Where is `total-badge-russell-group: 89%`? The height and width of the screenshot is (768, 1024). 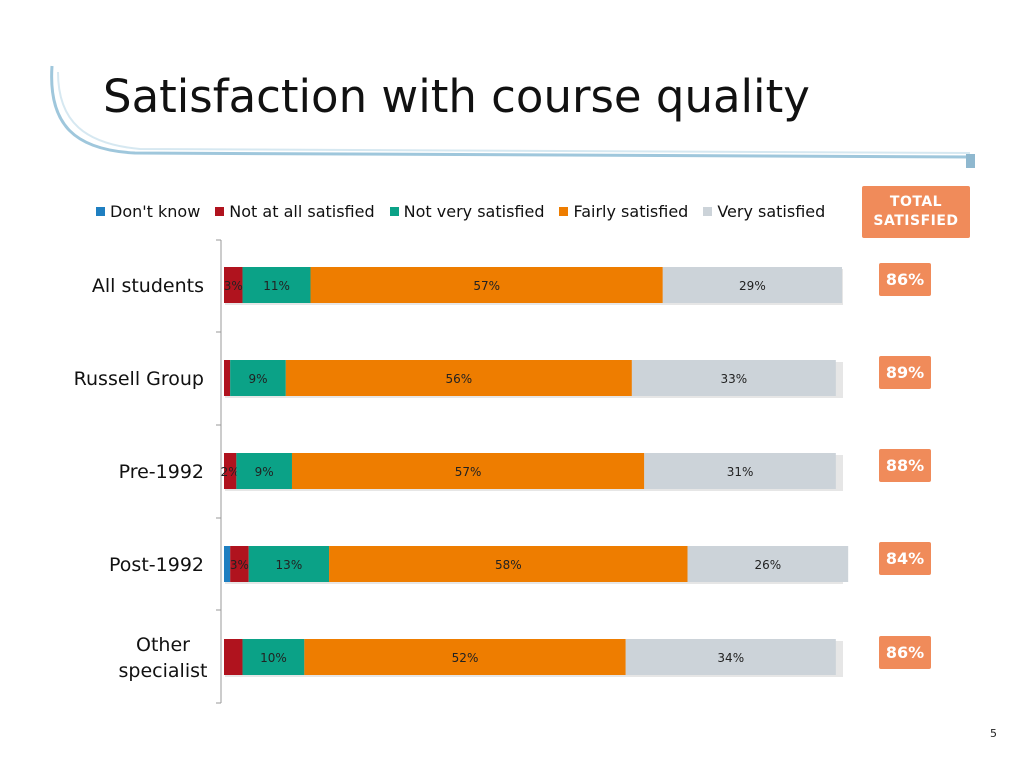
total-badge-russell-group: 89% is located at coordinates (905, 372).